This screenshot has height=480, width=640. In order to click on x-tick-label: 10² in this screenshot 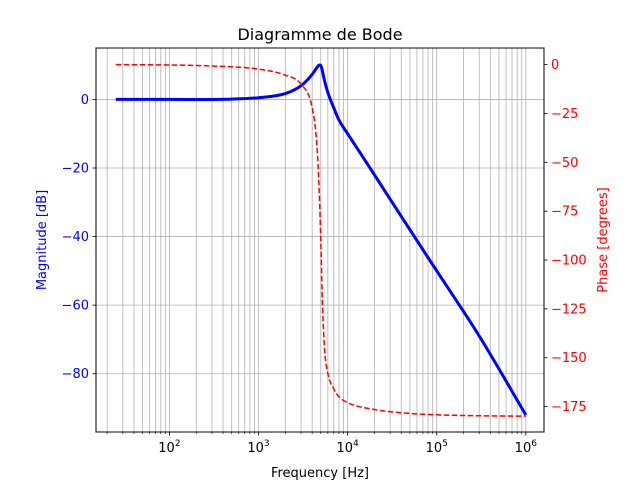, I will do `click(169, 447)`.